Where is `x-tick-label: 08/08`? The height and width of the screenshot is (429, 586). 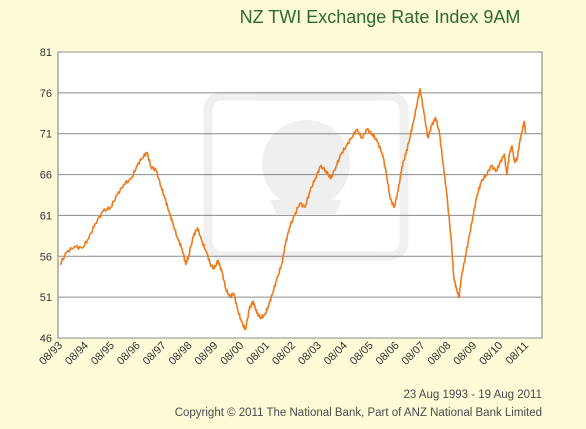
x-tick-label: 08/08 is located at coordinates (440, 354).